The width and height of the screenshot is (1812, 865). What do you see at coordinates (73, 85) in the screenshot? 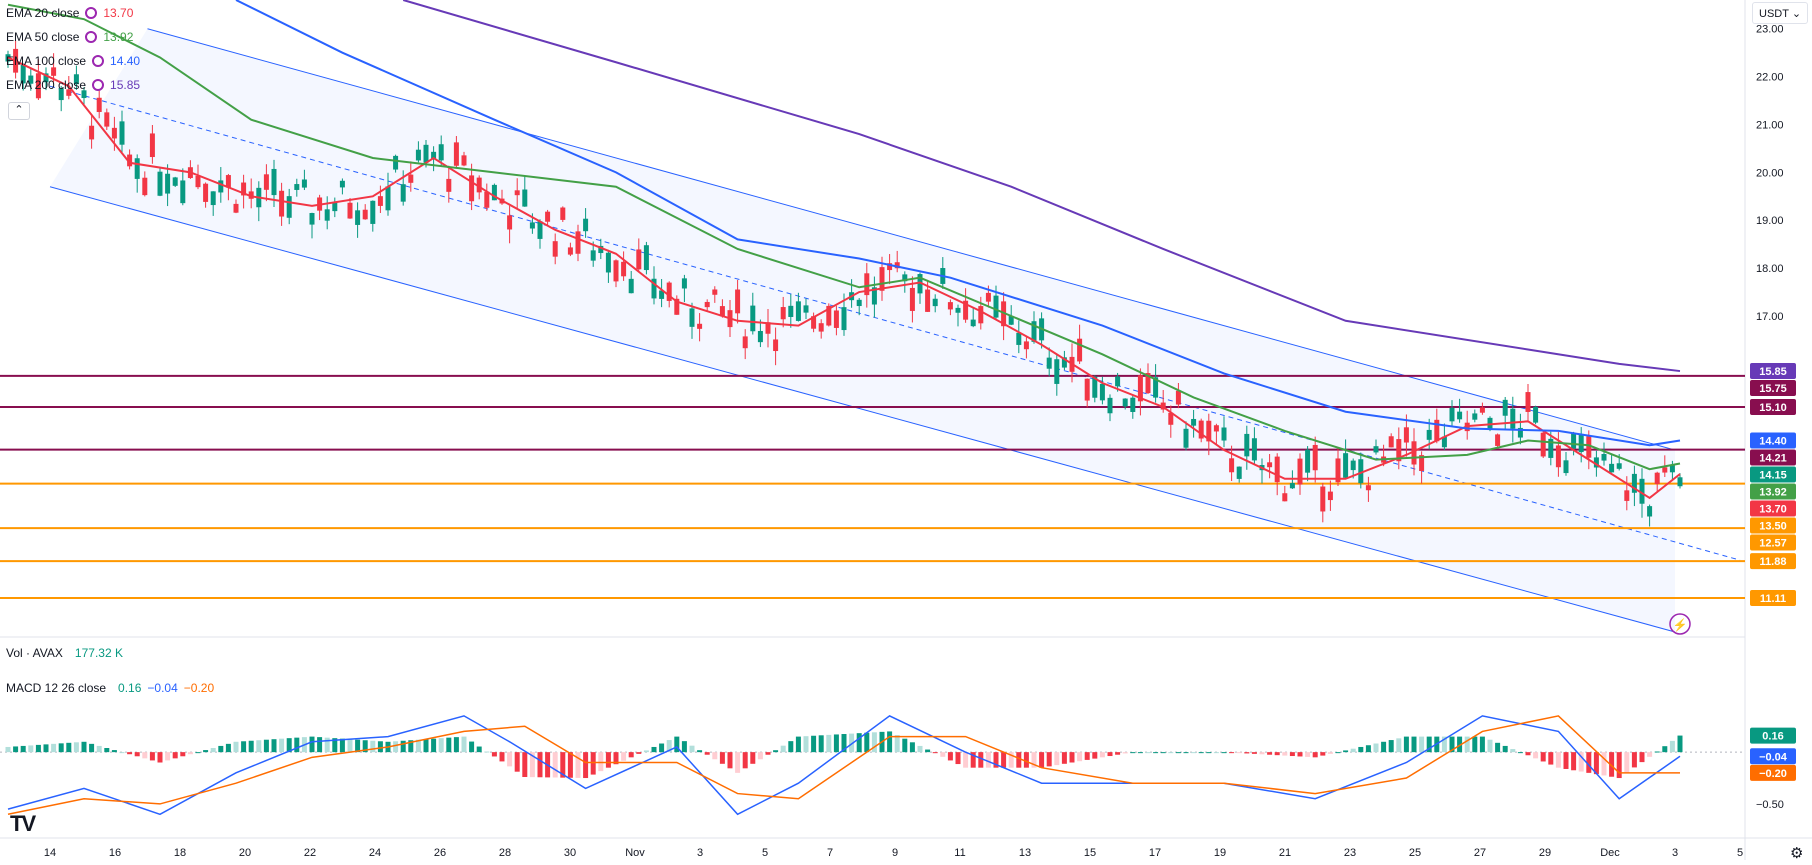
I see `legend-ema200: EMA 200 close 15.85` at bounding box center [73, 85].